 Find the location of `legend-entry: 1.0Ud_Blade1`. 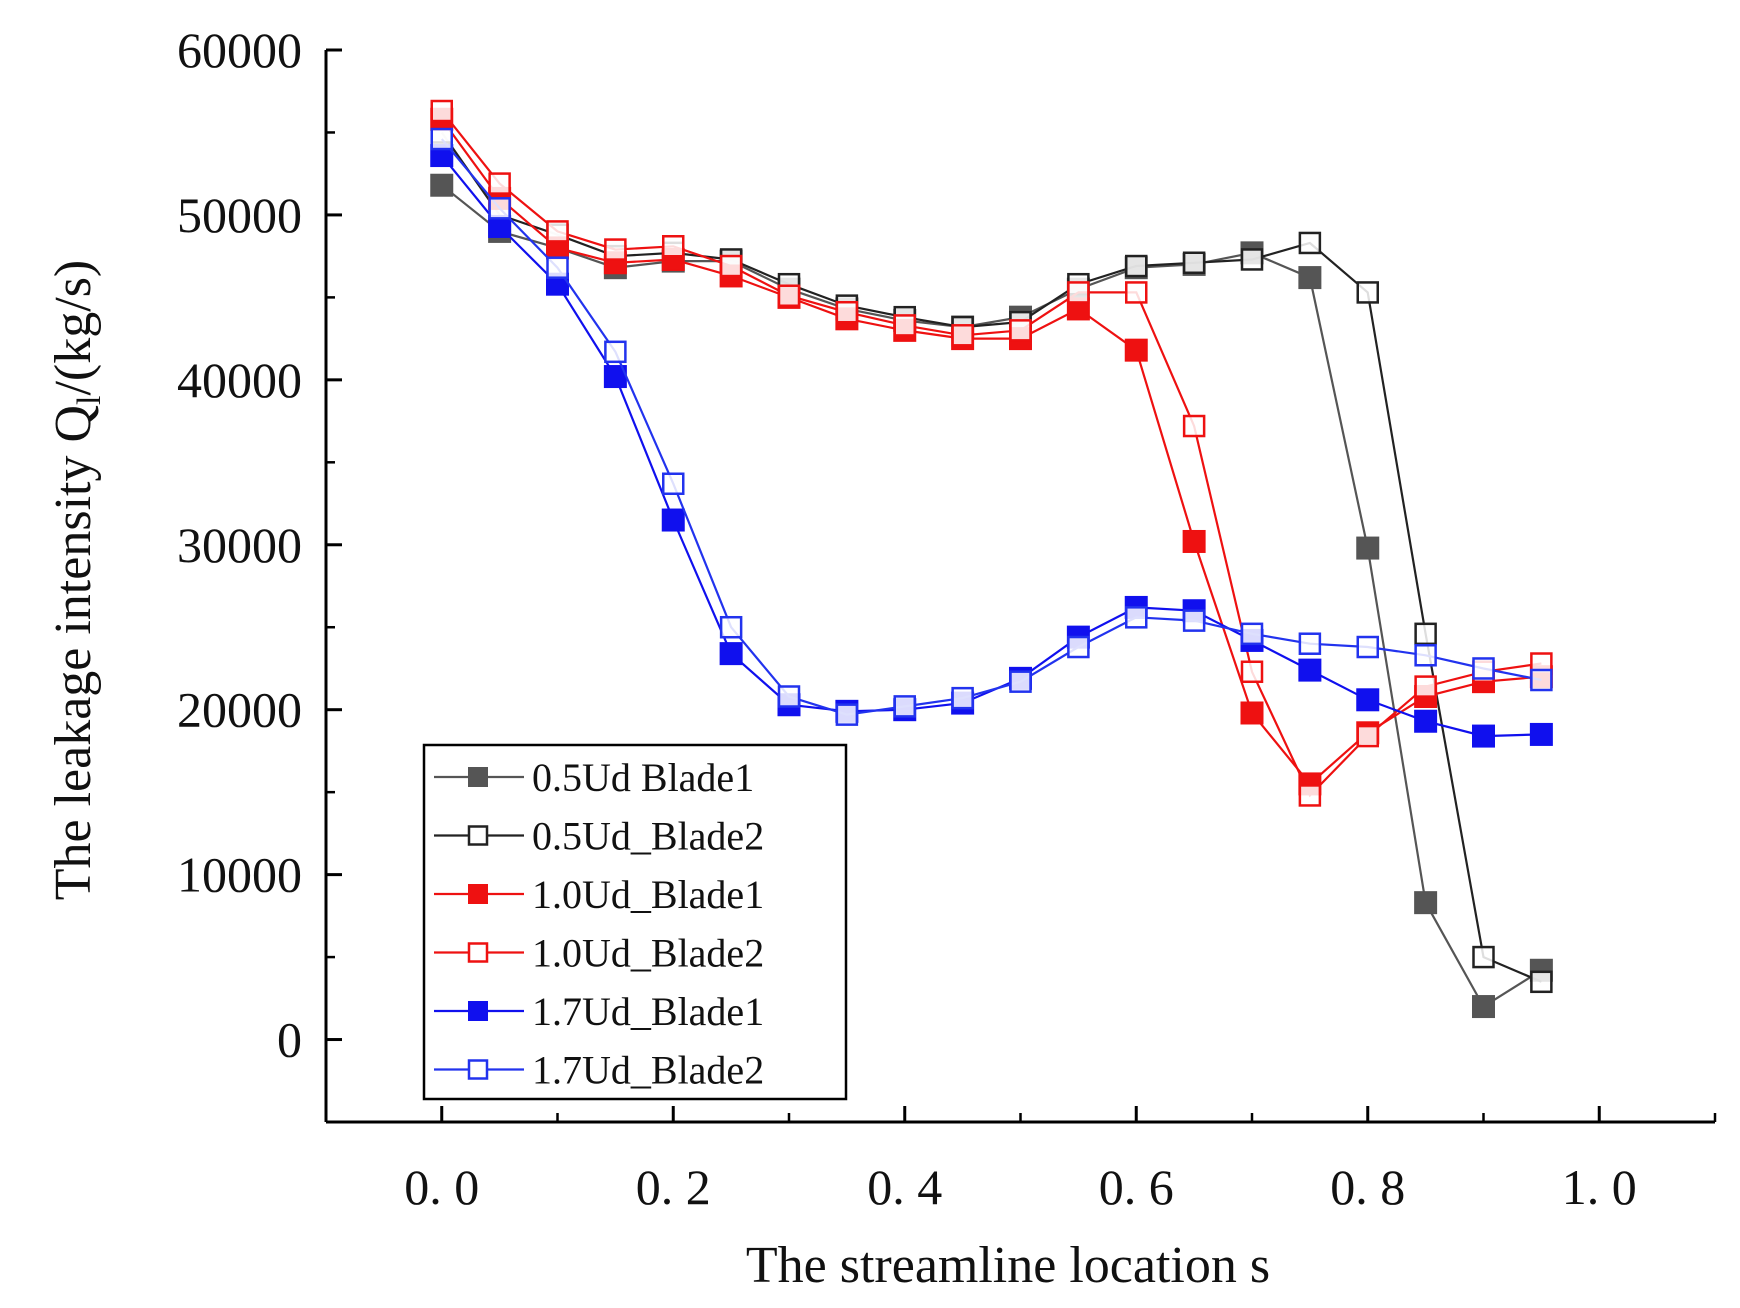

legend-entry: 1.0Ud_Blade1 is located at coordinates (599, 894).